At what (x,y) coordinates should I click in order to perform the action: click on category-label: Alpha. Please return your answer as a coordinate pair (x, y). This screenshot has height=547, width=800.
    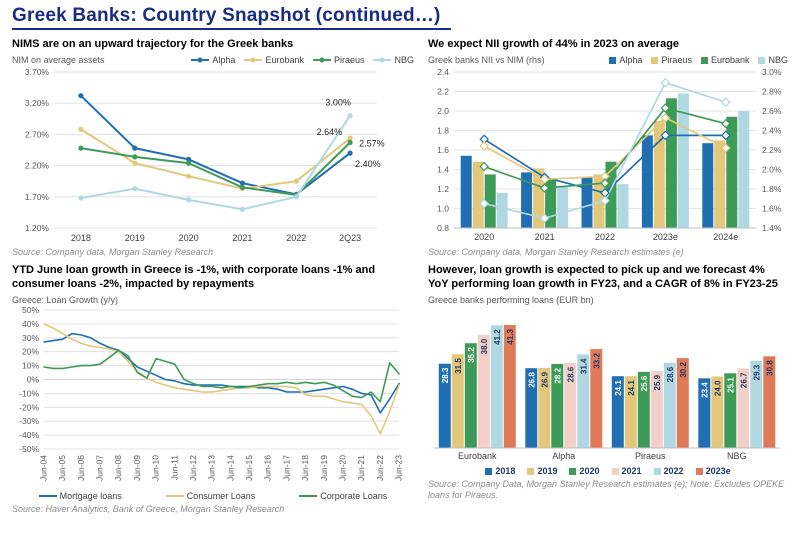
    Looking at the image, I should click on (563, 456).